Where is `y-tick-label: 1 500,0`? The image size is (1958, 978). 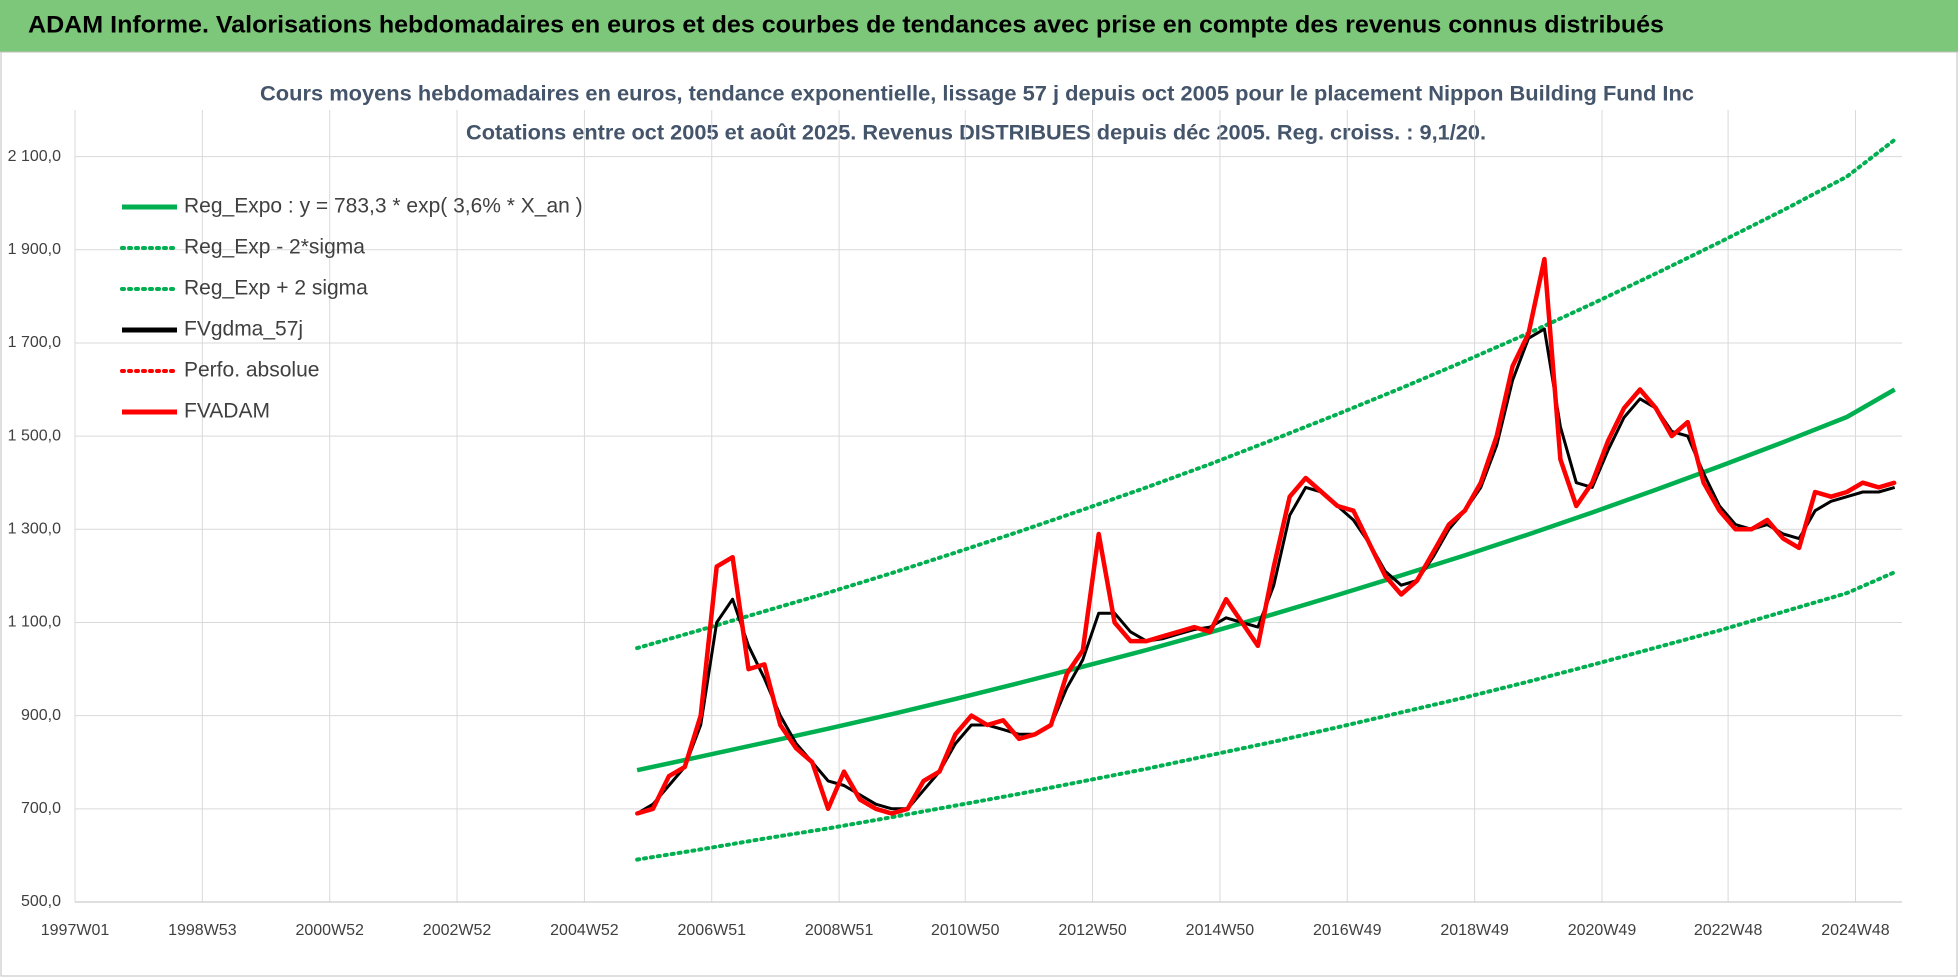
y-tick-label: 1 500,0 is located at coordinates (34, 435).